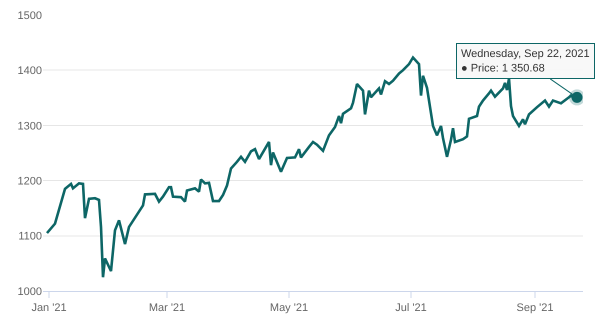  Describe the element at coordinates (30, 181) in the screenshot. I see `y-tick-label: 1200` at that location.